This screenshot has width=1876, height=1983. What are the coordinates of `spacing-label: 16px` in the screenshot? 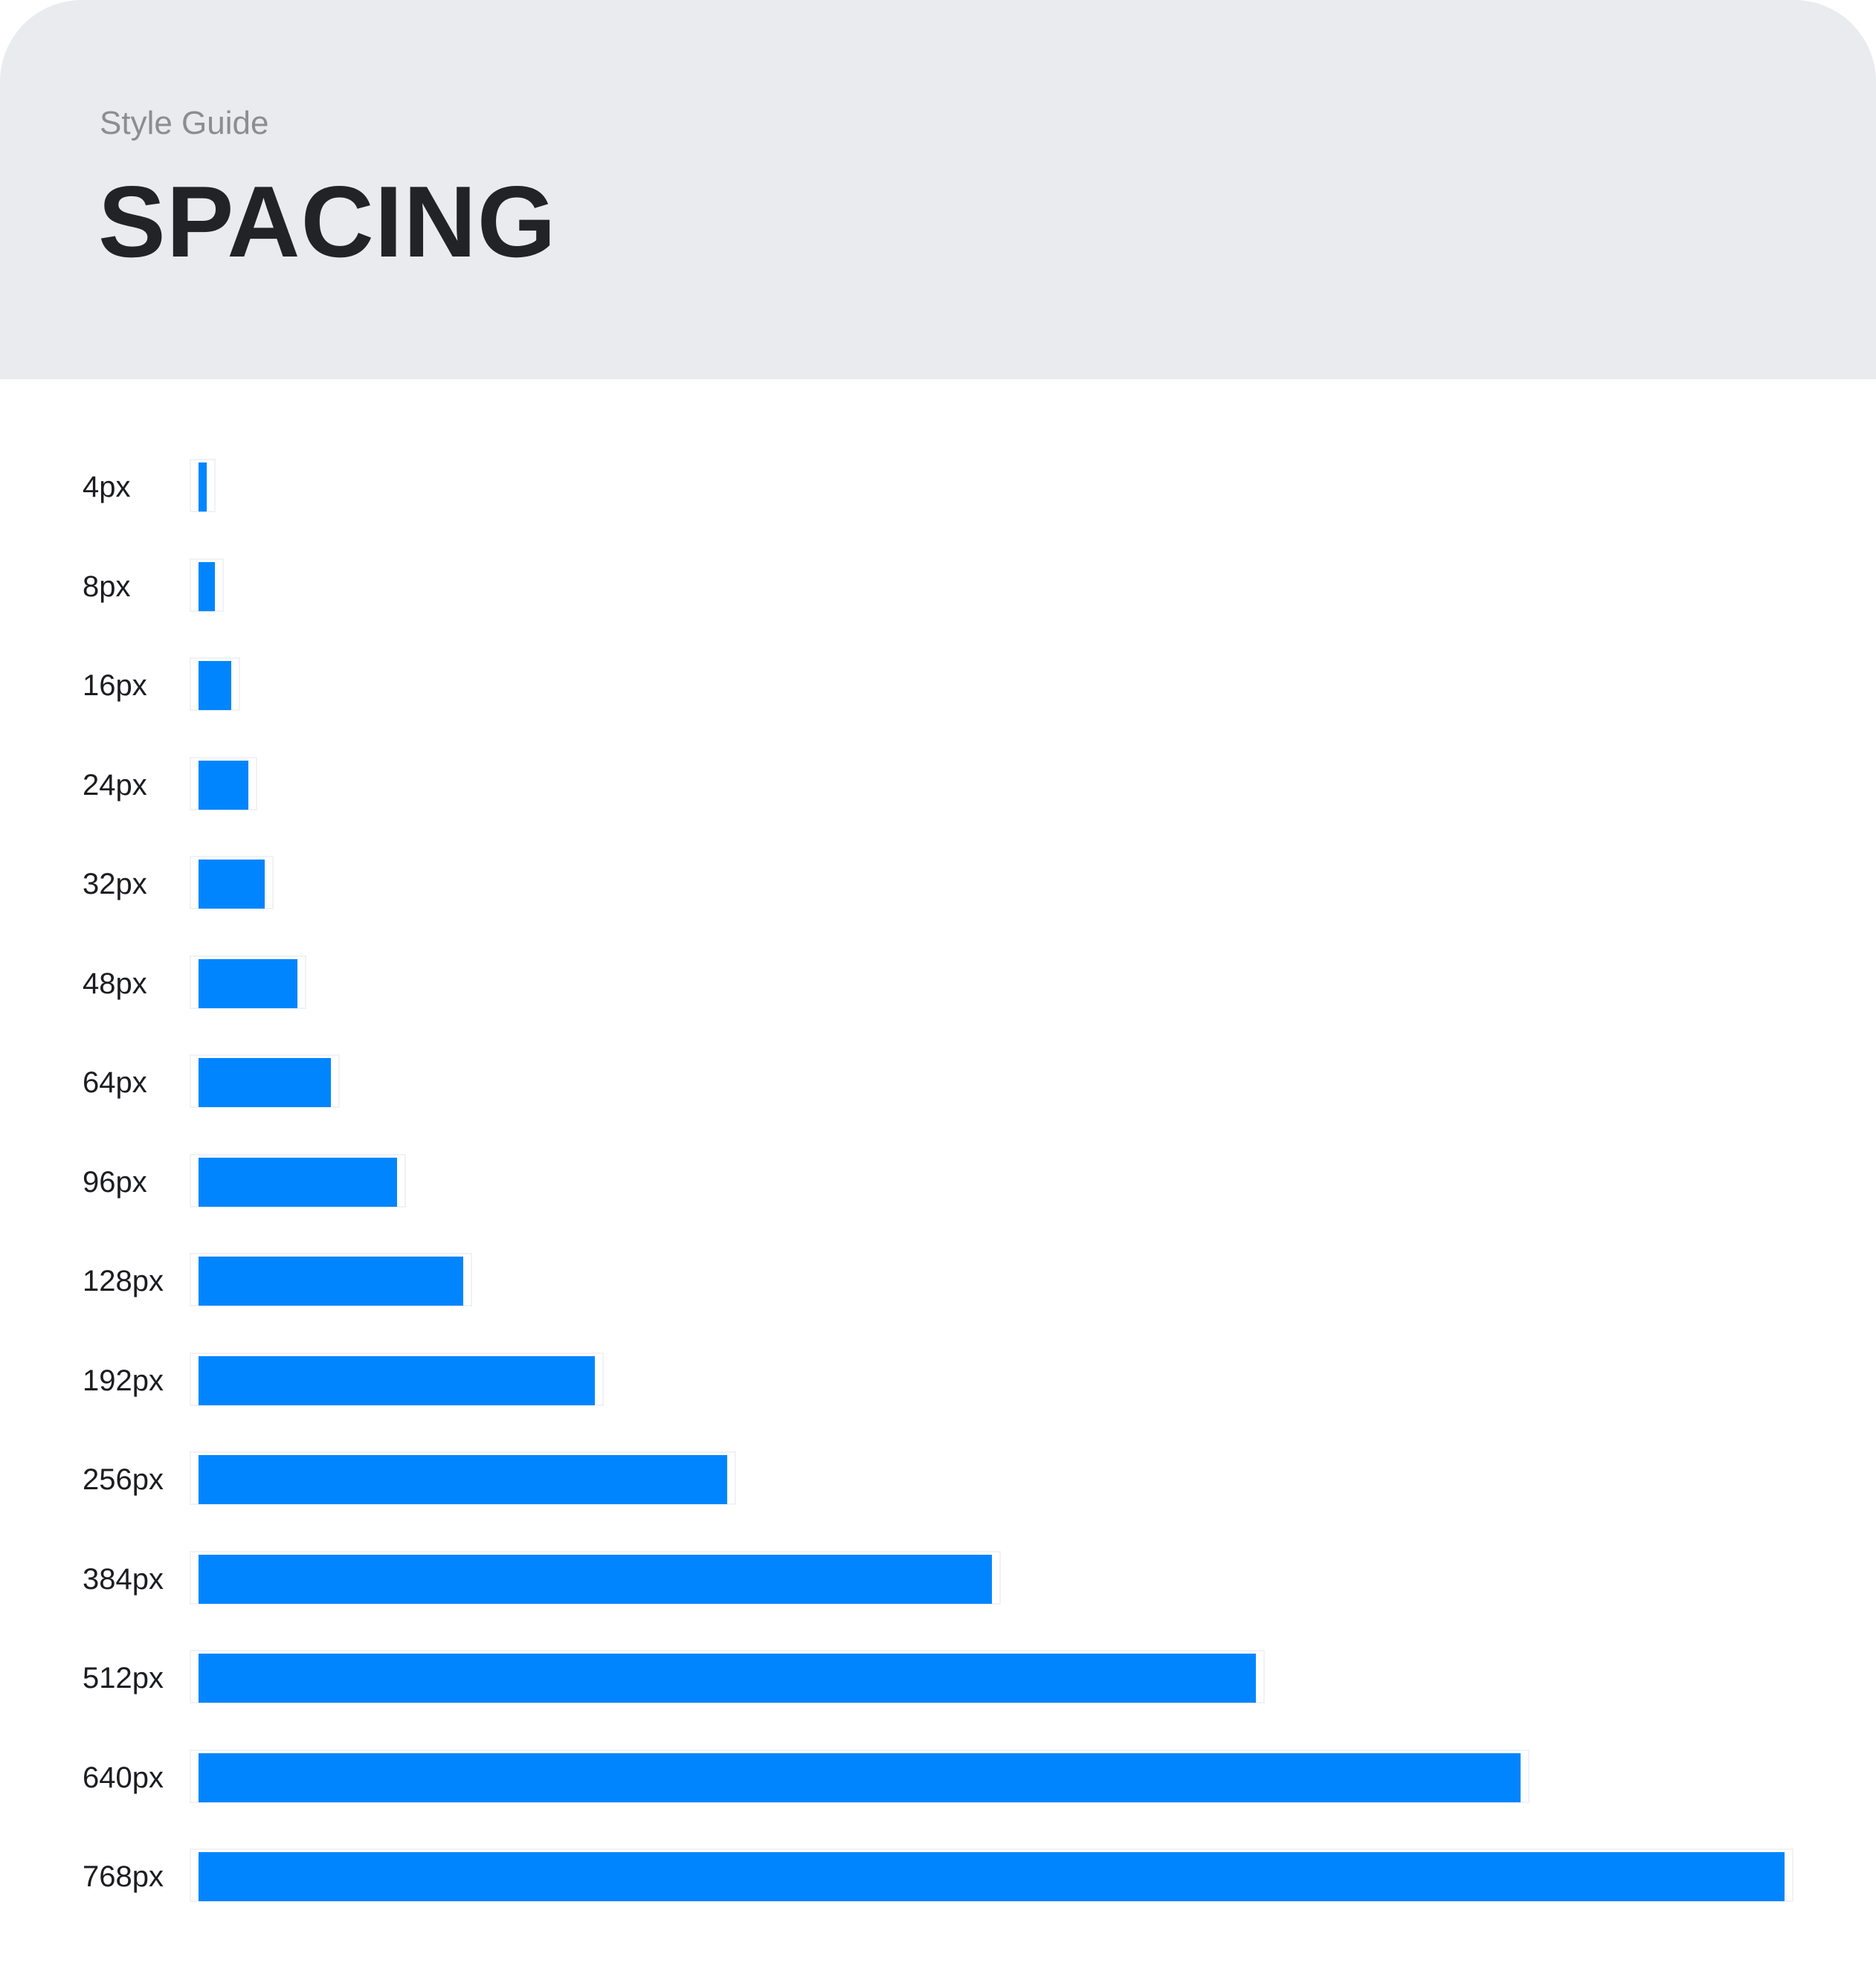 It's located at (115, 685).